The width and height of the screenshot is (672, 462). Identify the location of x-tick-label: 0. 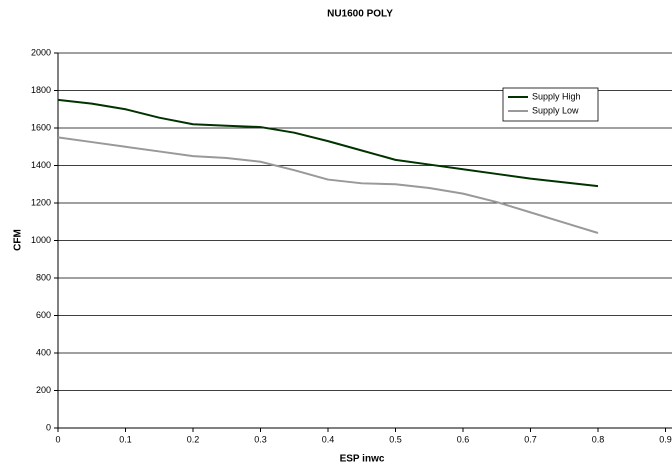
(57, 439).